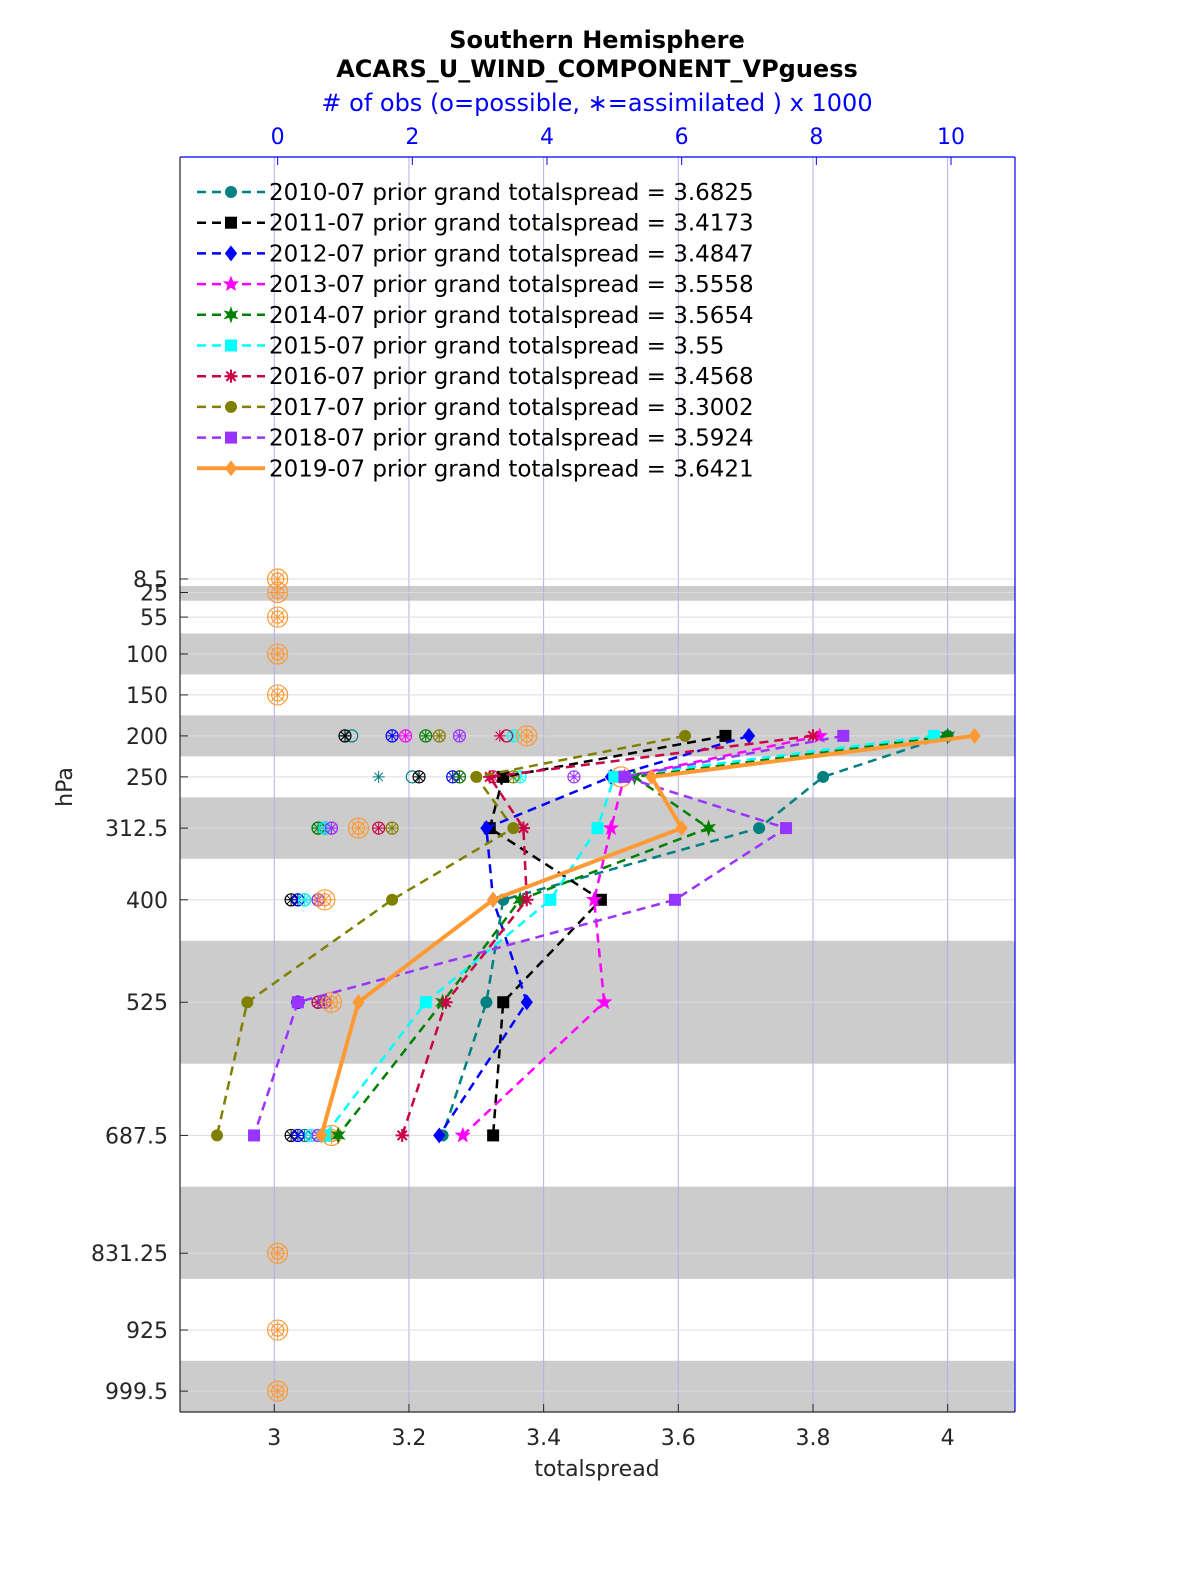  Describe the element at coordinates (412, 137) in the screenshot. I see `top-tick-label-1: 2` at that location.